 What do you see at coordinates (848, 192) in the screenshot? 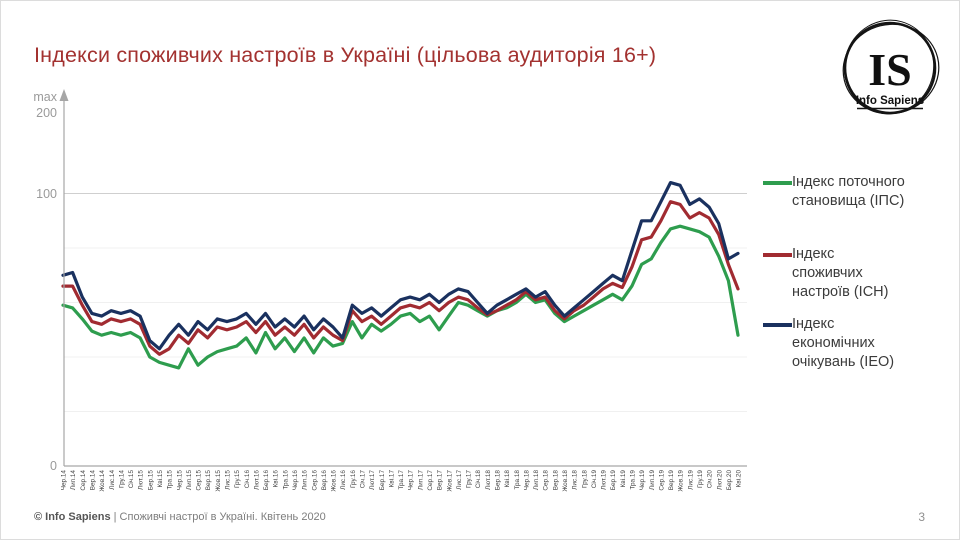
I see `legend-label-ipc: Індекс поточного становища (ІПС)` at bounding box center [848, 192].